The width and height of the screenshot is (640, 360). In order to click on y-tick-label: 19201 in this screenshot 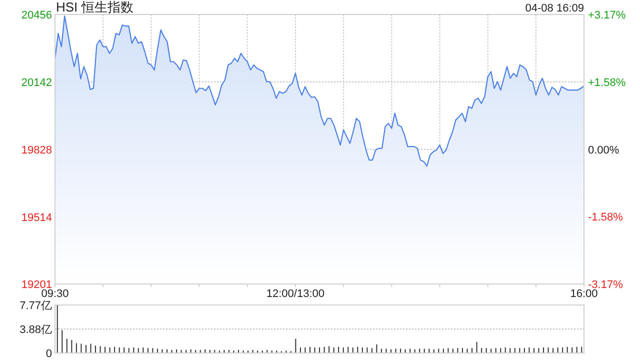, I will do `click(36, 285)`.